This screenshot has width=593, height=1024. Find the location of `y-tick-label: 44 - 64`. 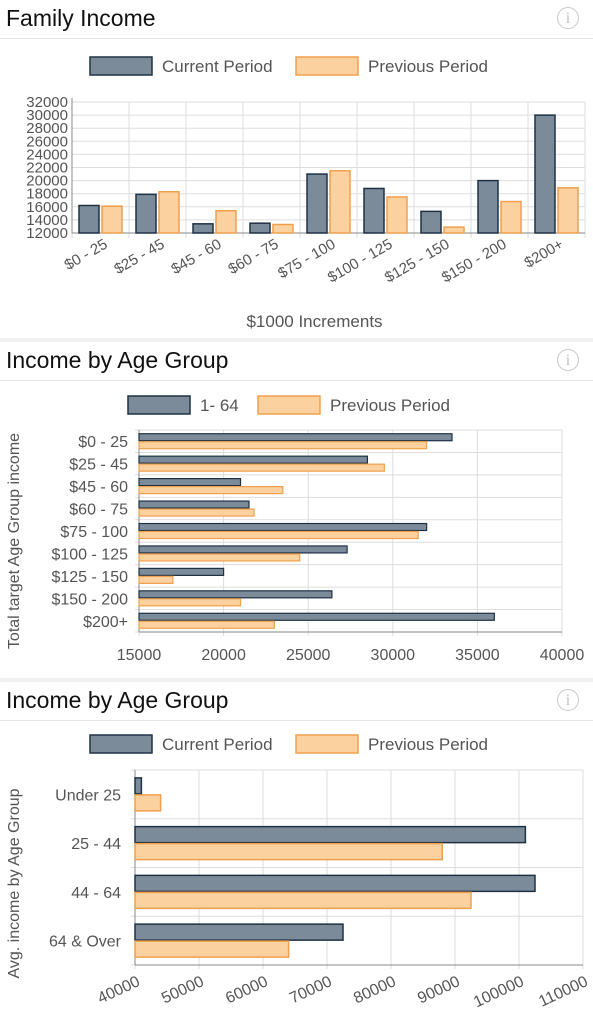

y-tick-label: 44 - 64 is located at coordinates (96, 893).